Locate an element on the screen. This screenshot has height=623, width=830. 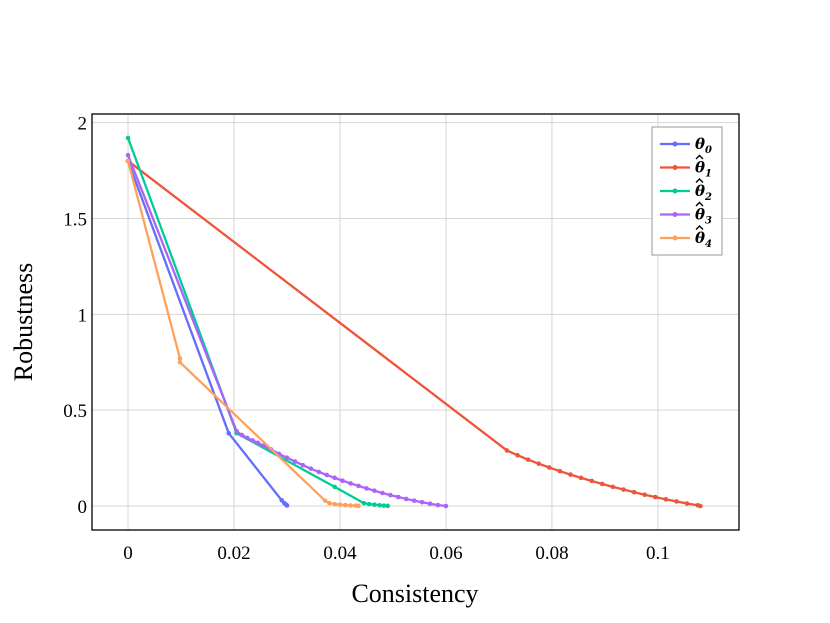
legend-subscript: 3 is located at coordinates (708, 221).